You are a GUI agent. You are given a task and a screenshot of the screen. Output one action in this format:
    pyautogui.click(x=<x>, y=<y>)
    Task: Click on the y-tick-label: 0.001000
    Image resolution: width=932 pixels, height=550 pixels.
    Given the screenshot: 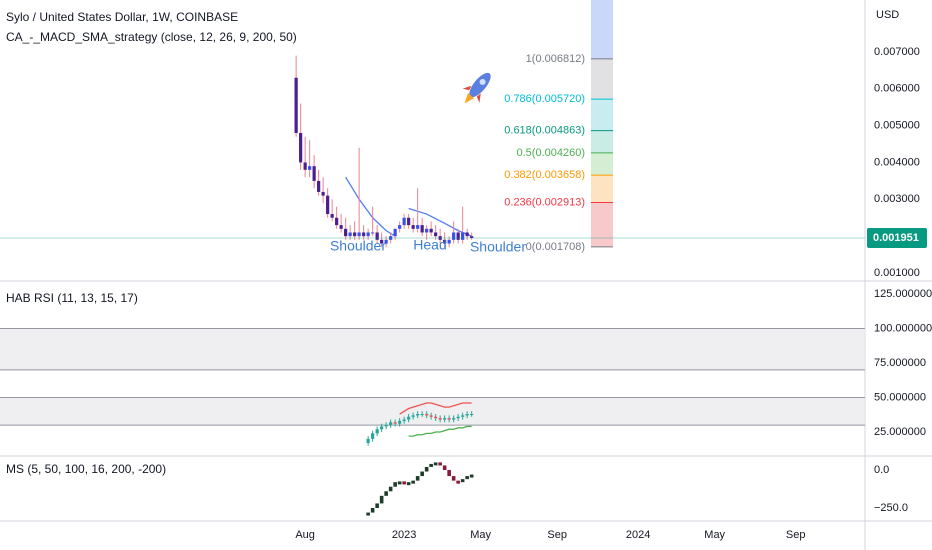 What is the action you would take?
    pyautogui.click(x=897, y=273)
    